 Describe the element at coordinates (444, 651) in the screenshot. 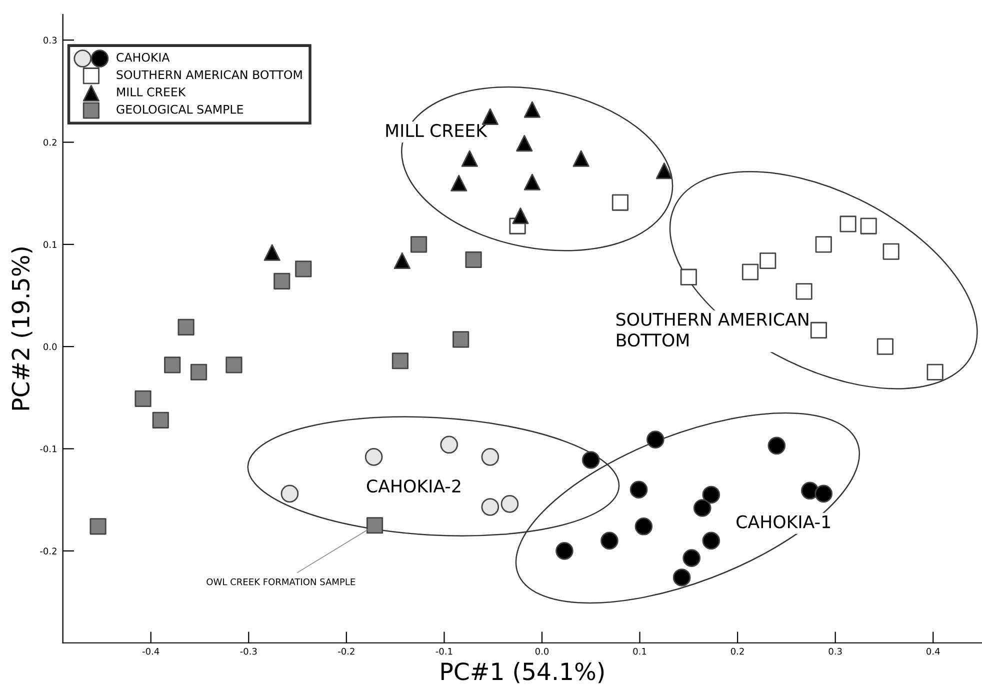

I see `x-tick-label: -0.1` at that location.